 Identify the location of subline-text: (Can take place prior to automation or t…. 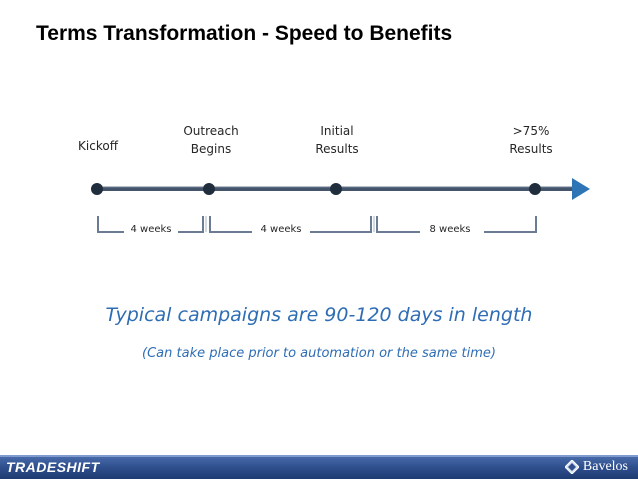
(319, 353).